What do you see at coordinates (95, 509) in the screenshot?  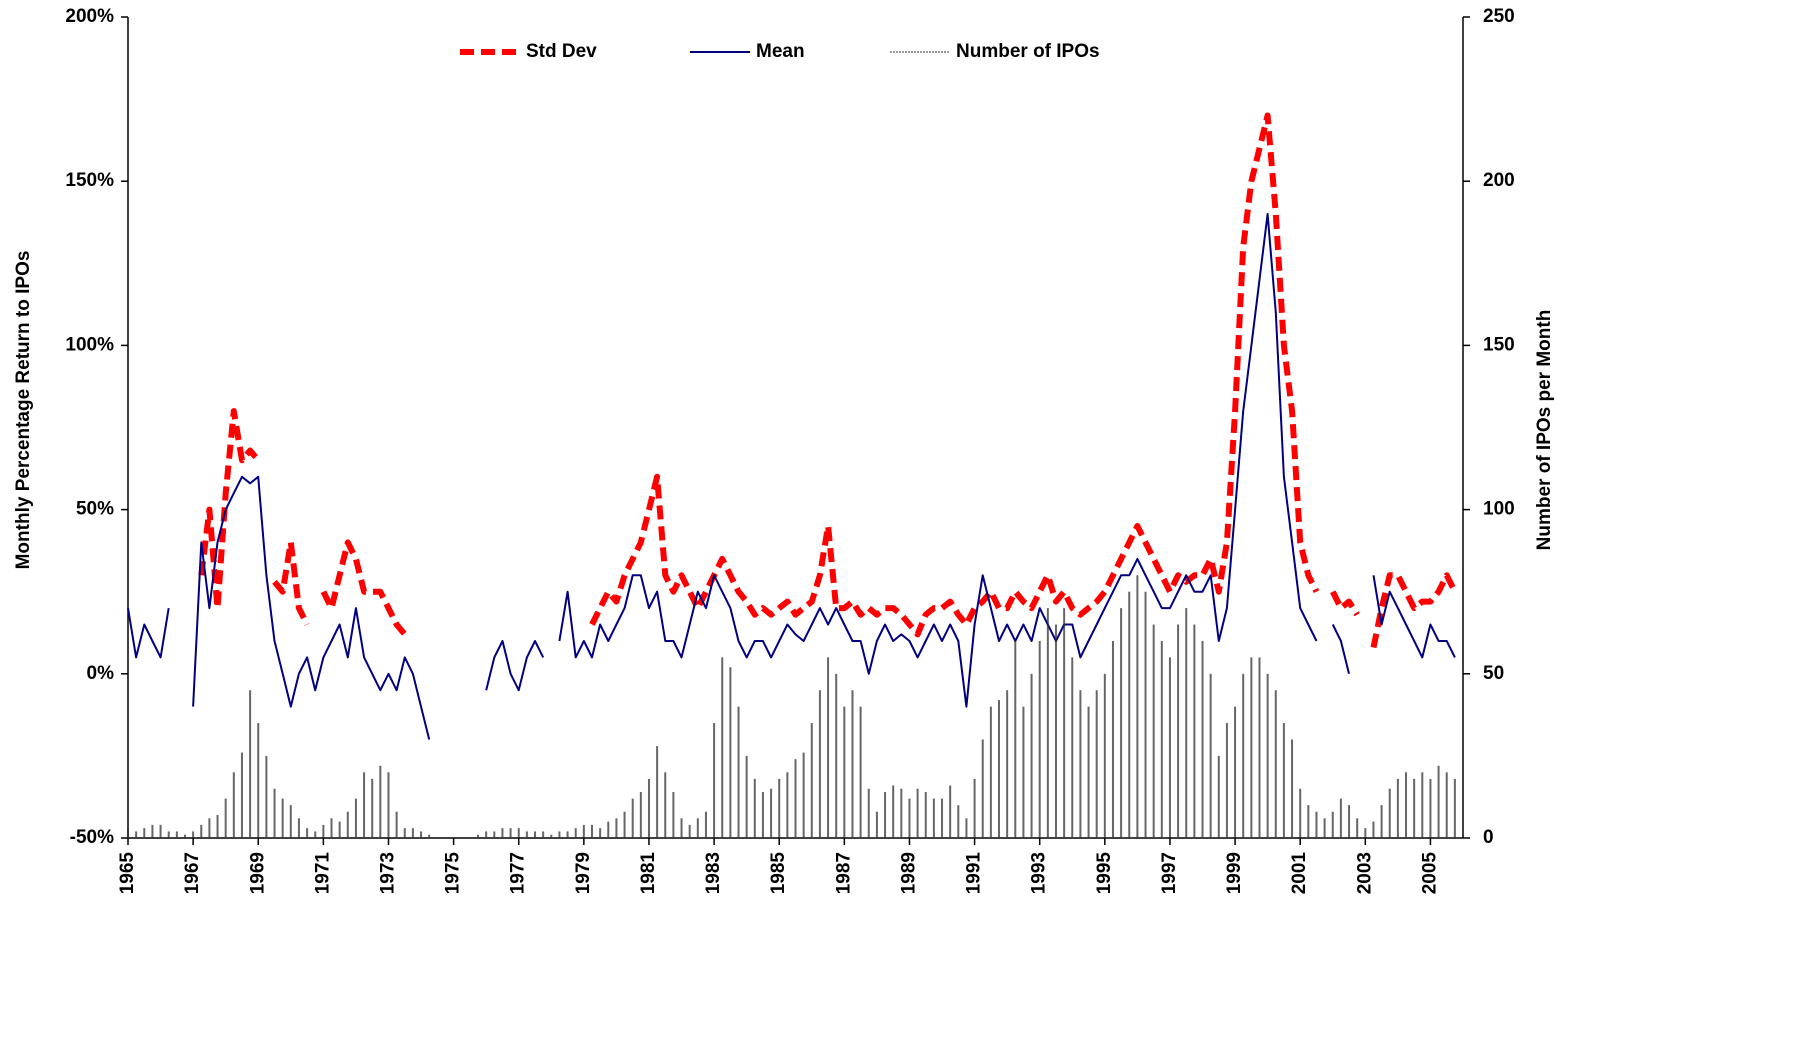 I see `y-tick-label: 50%` at bounding box center [95, 509].